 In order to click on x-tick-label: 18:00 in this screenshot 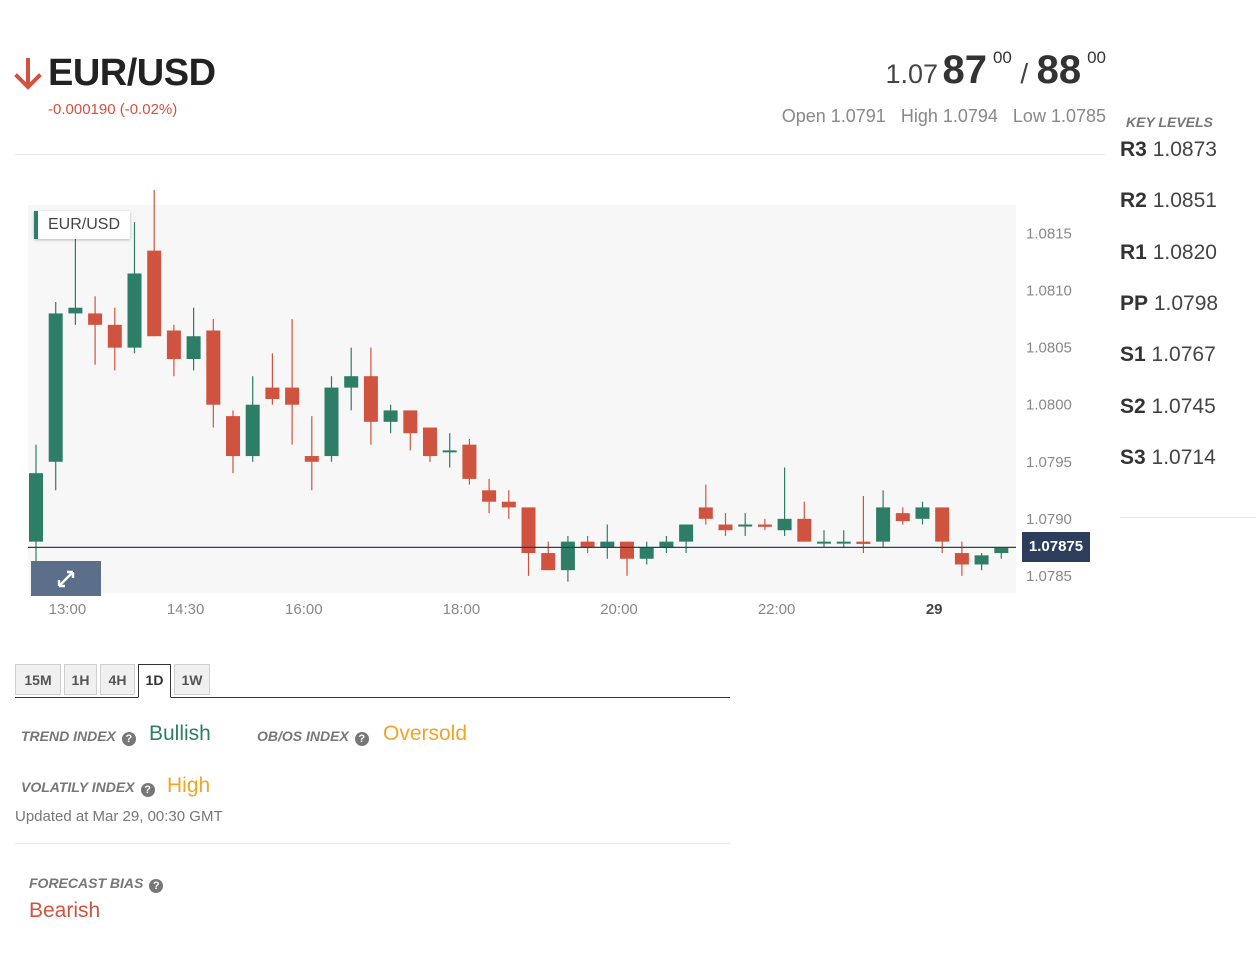, I will do `click(462, 609)`.